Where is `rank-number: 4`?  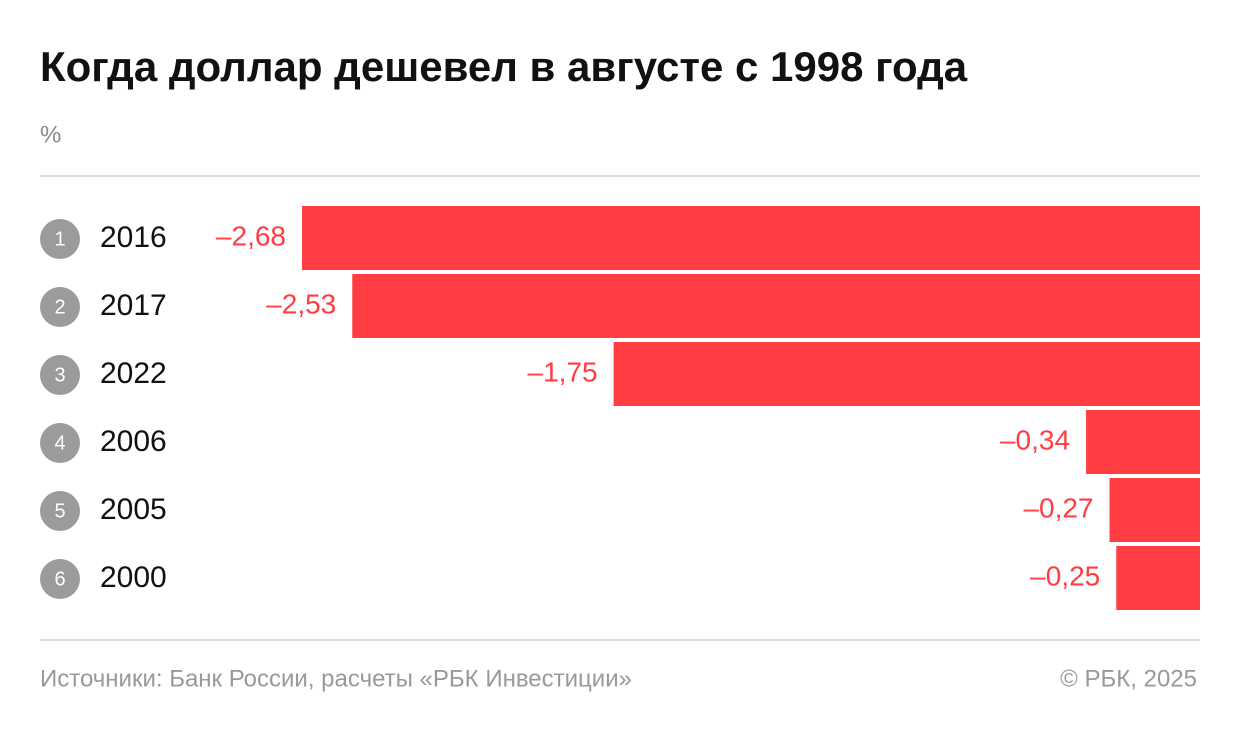
rank-number: 4 is located at coordinates (59, 443).